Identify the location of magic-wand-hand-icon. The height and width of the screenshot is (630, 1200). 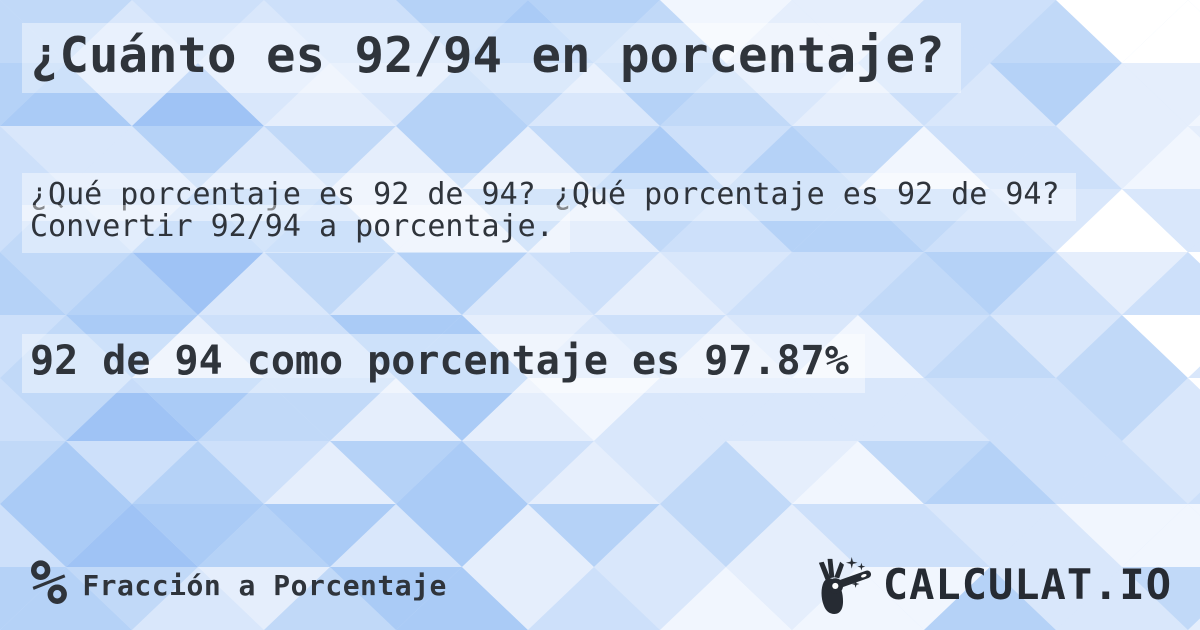
(844, 585).